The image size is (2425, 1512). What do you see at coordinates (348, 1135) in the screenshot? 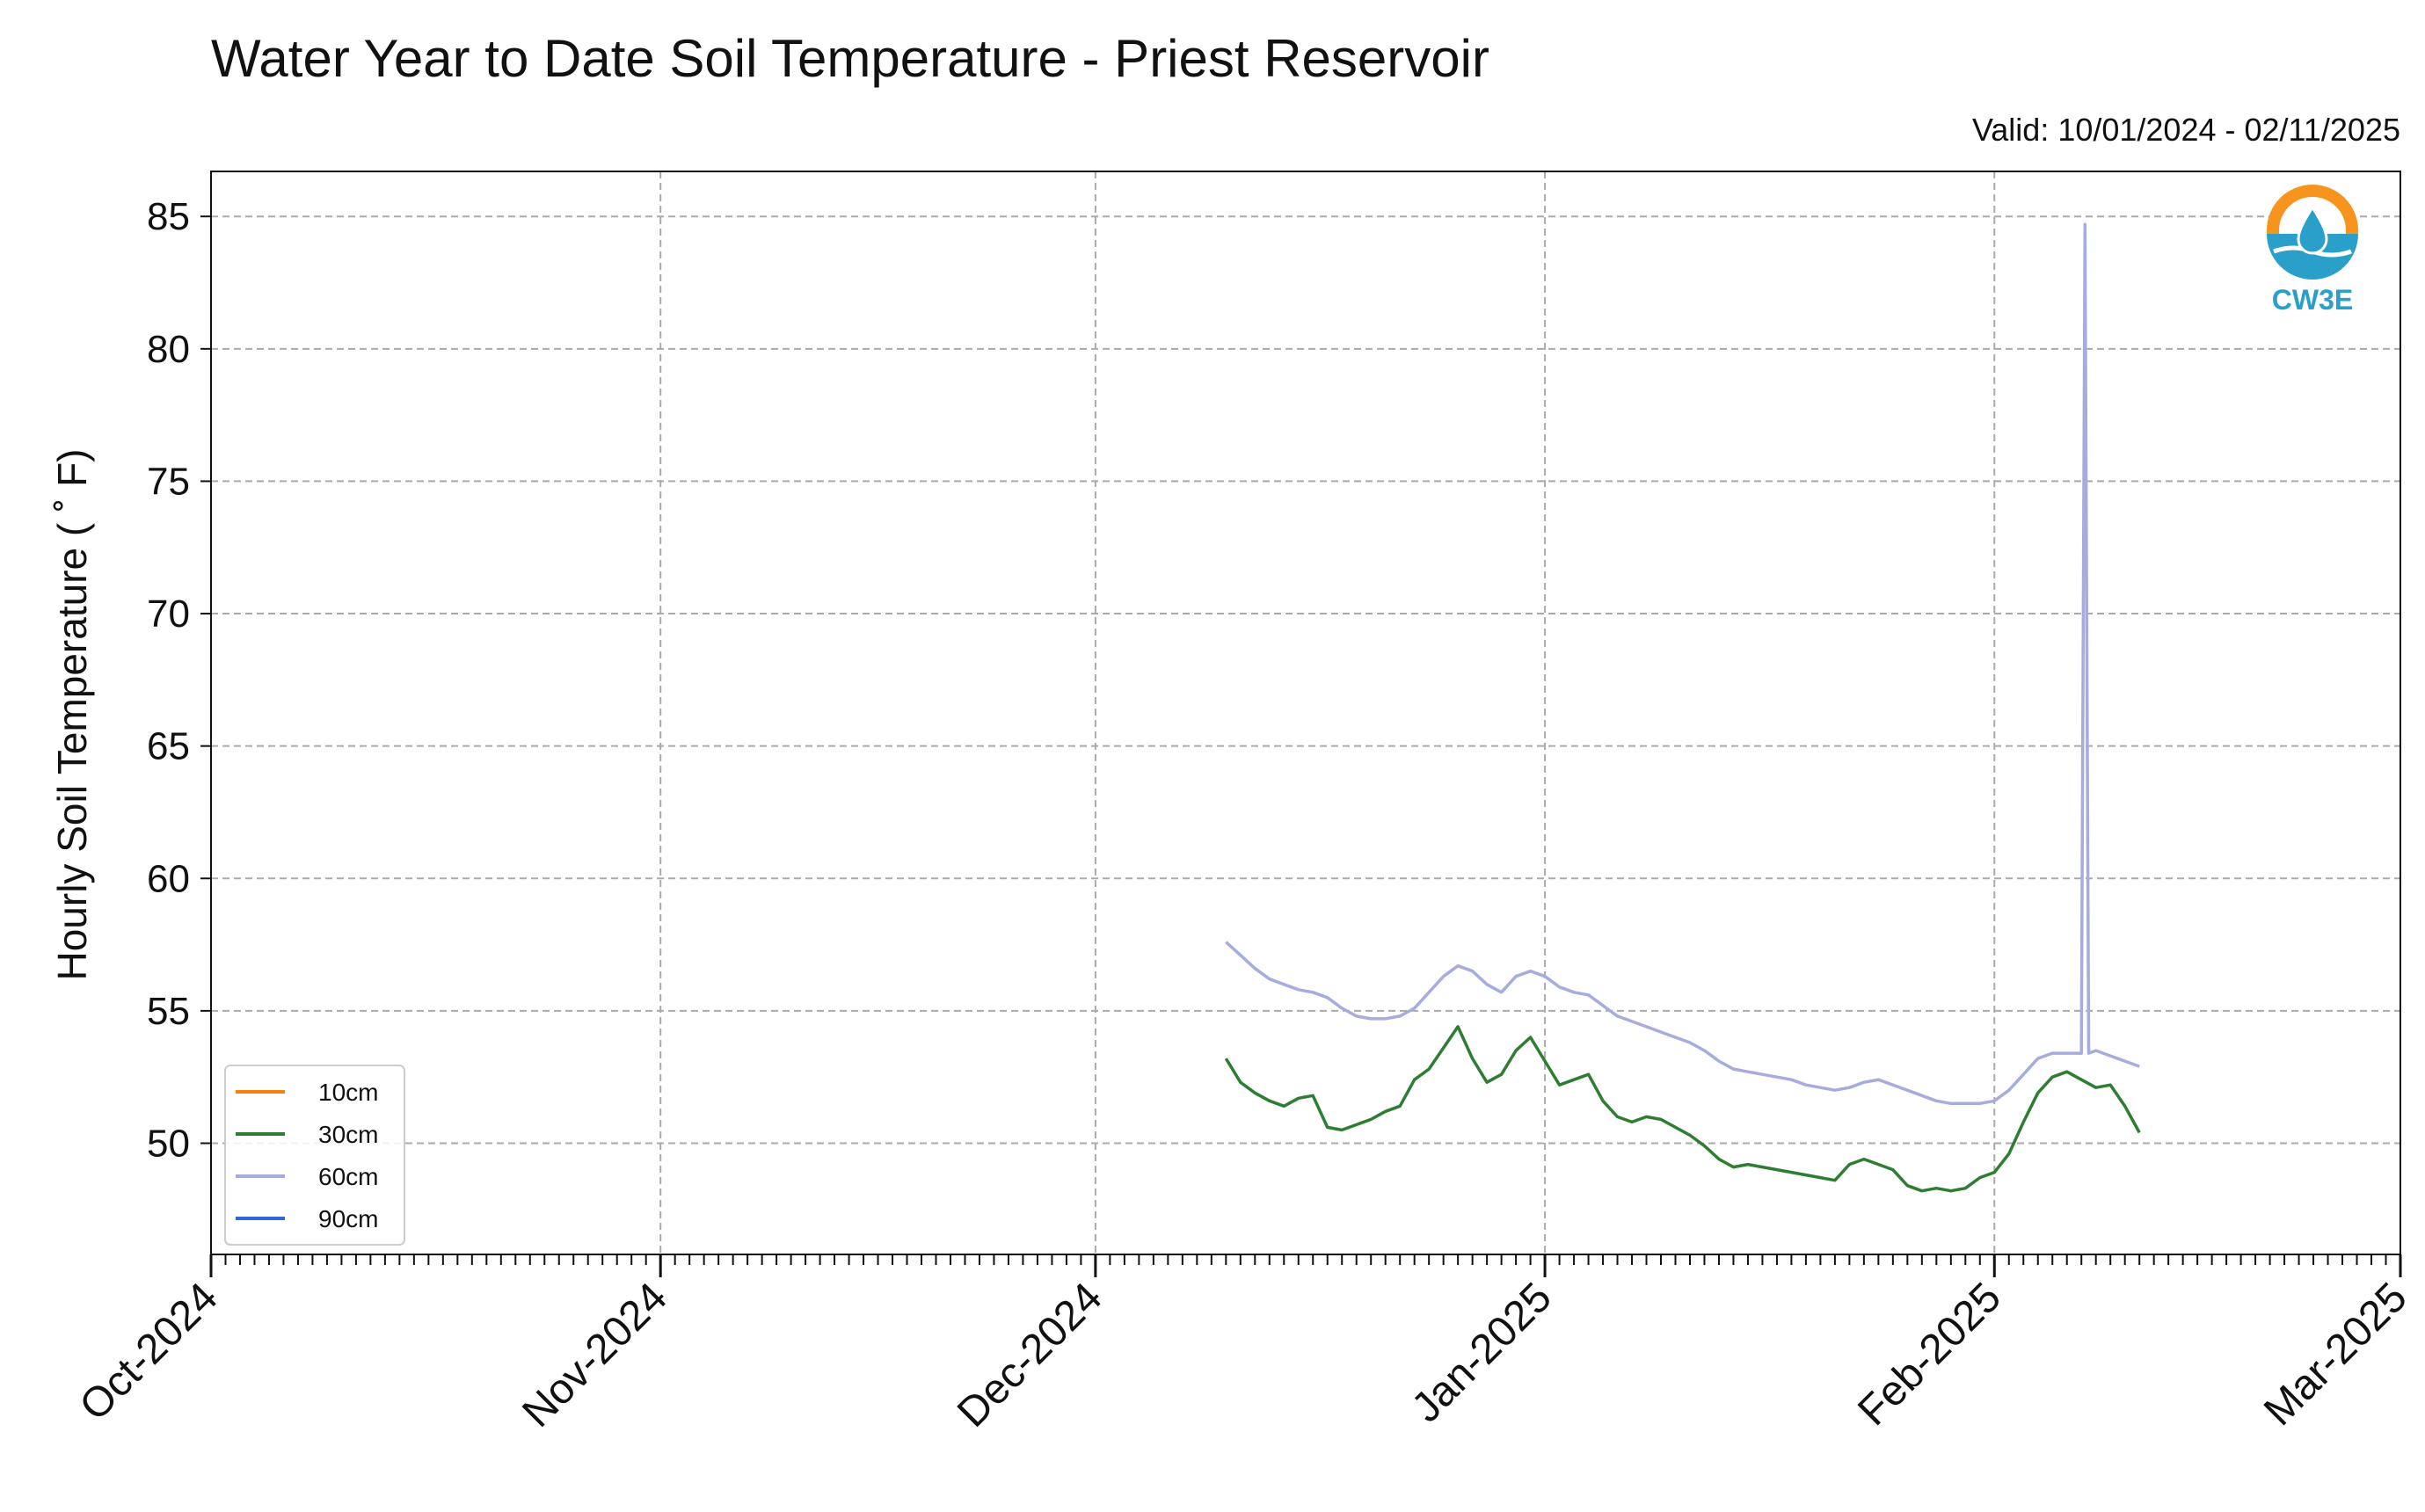
I see `legend-label-30cm: 30cm` at bounding box center [348, 1135].